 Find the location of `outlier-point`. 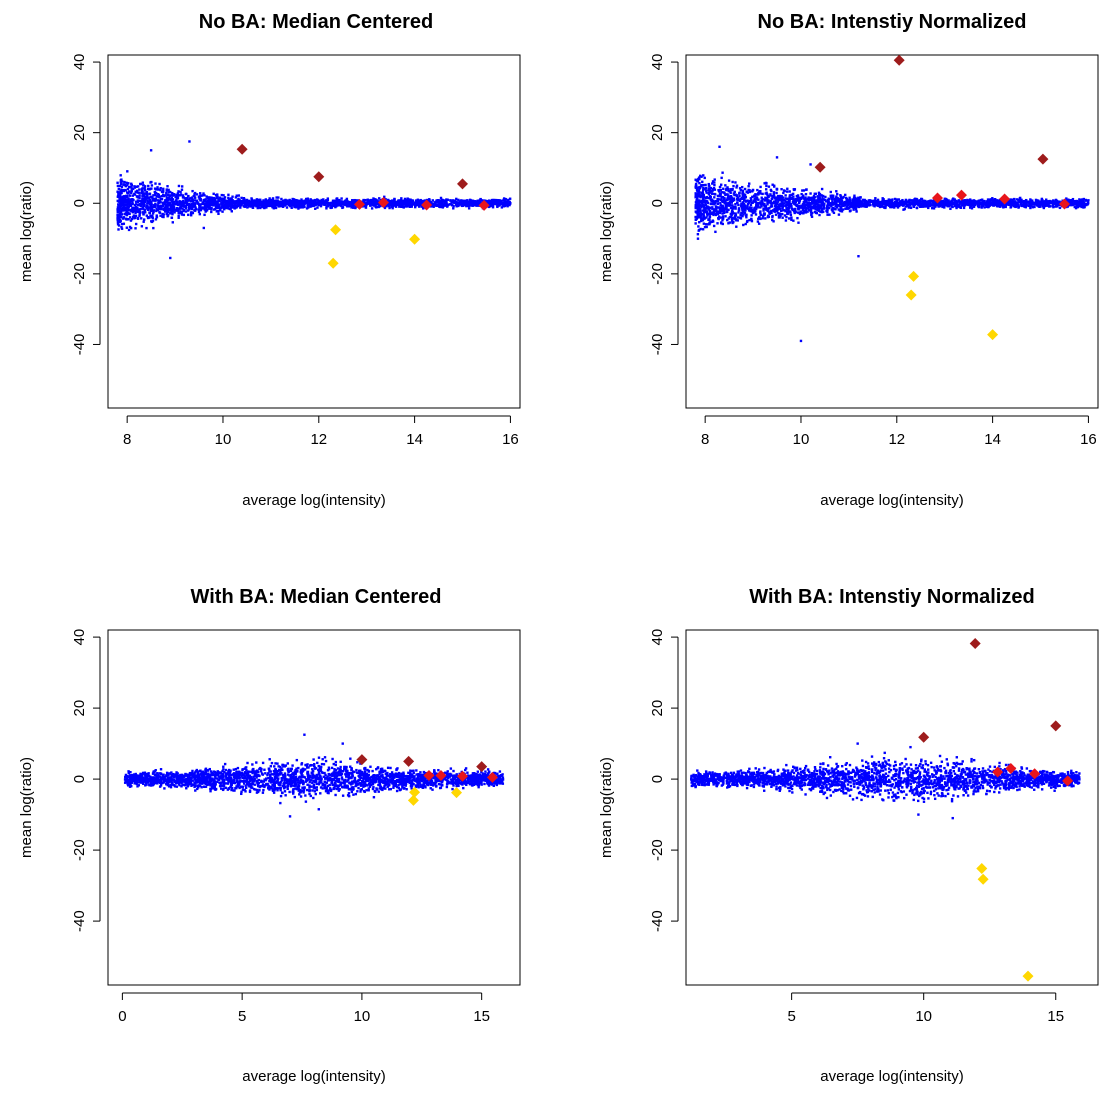

outlier-point is located at coordinates (204, 228).